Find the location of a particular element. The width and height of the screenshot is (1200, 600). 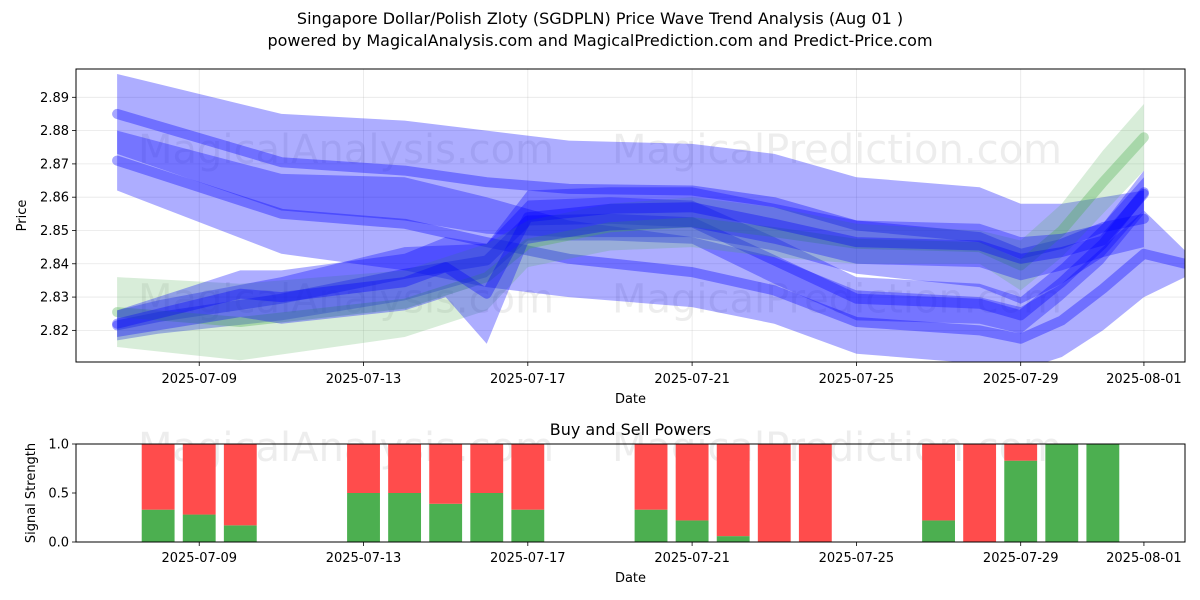

y-tick-label: 2.89 is located at coordinates (54, 98).